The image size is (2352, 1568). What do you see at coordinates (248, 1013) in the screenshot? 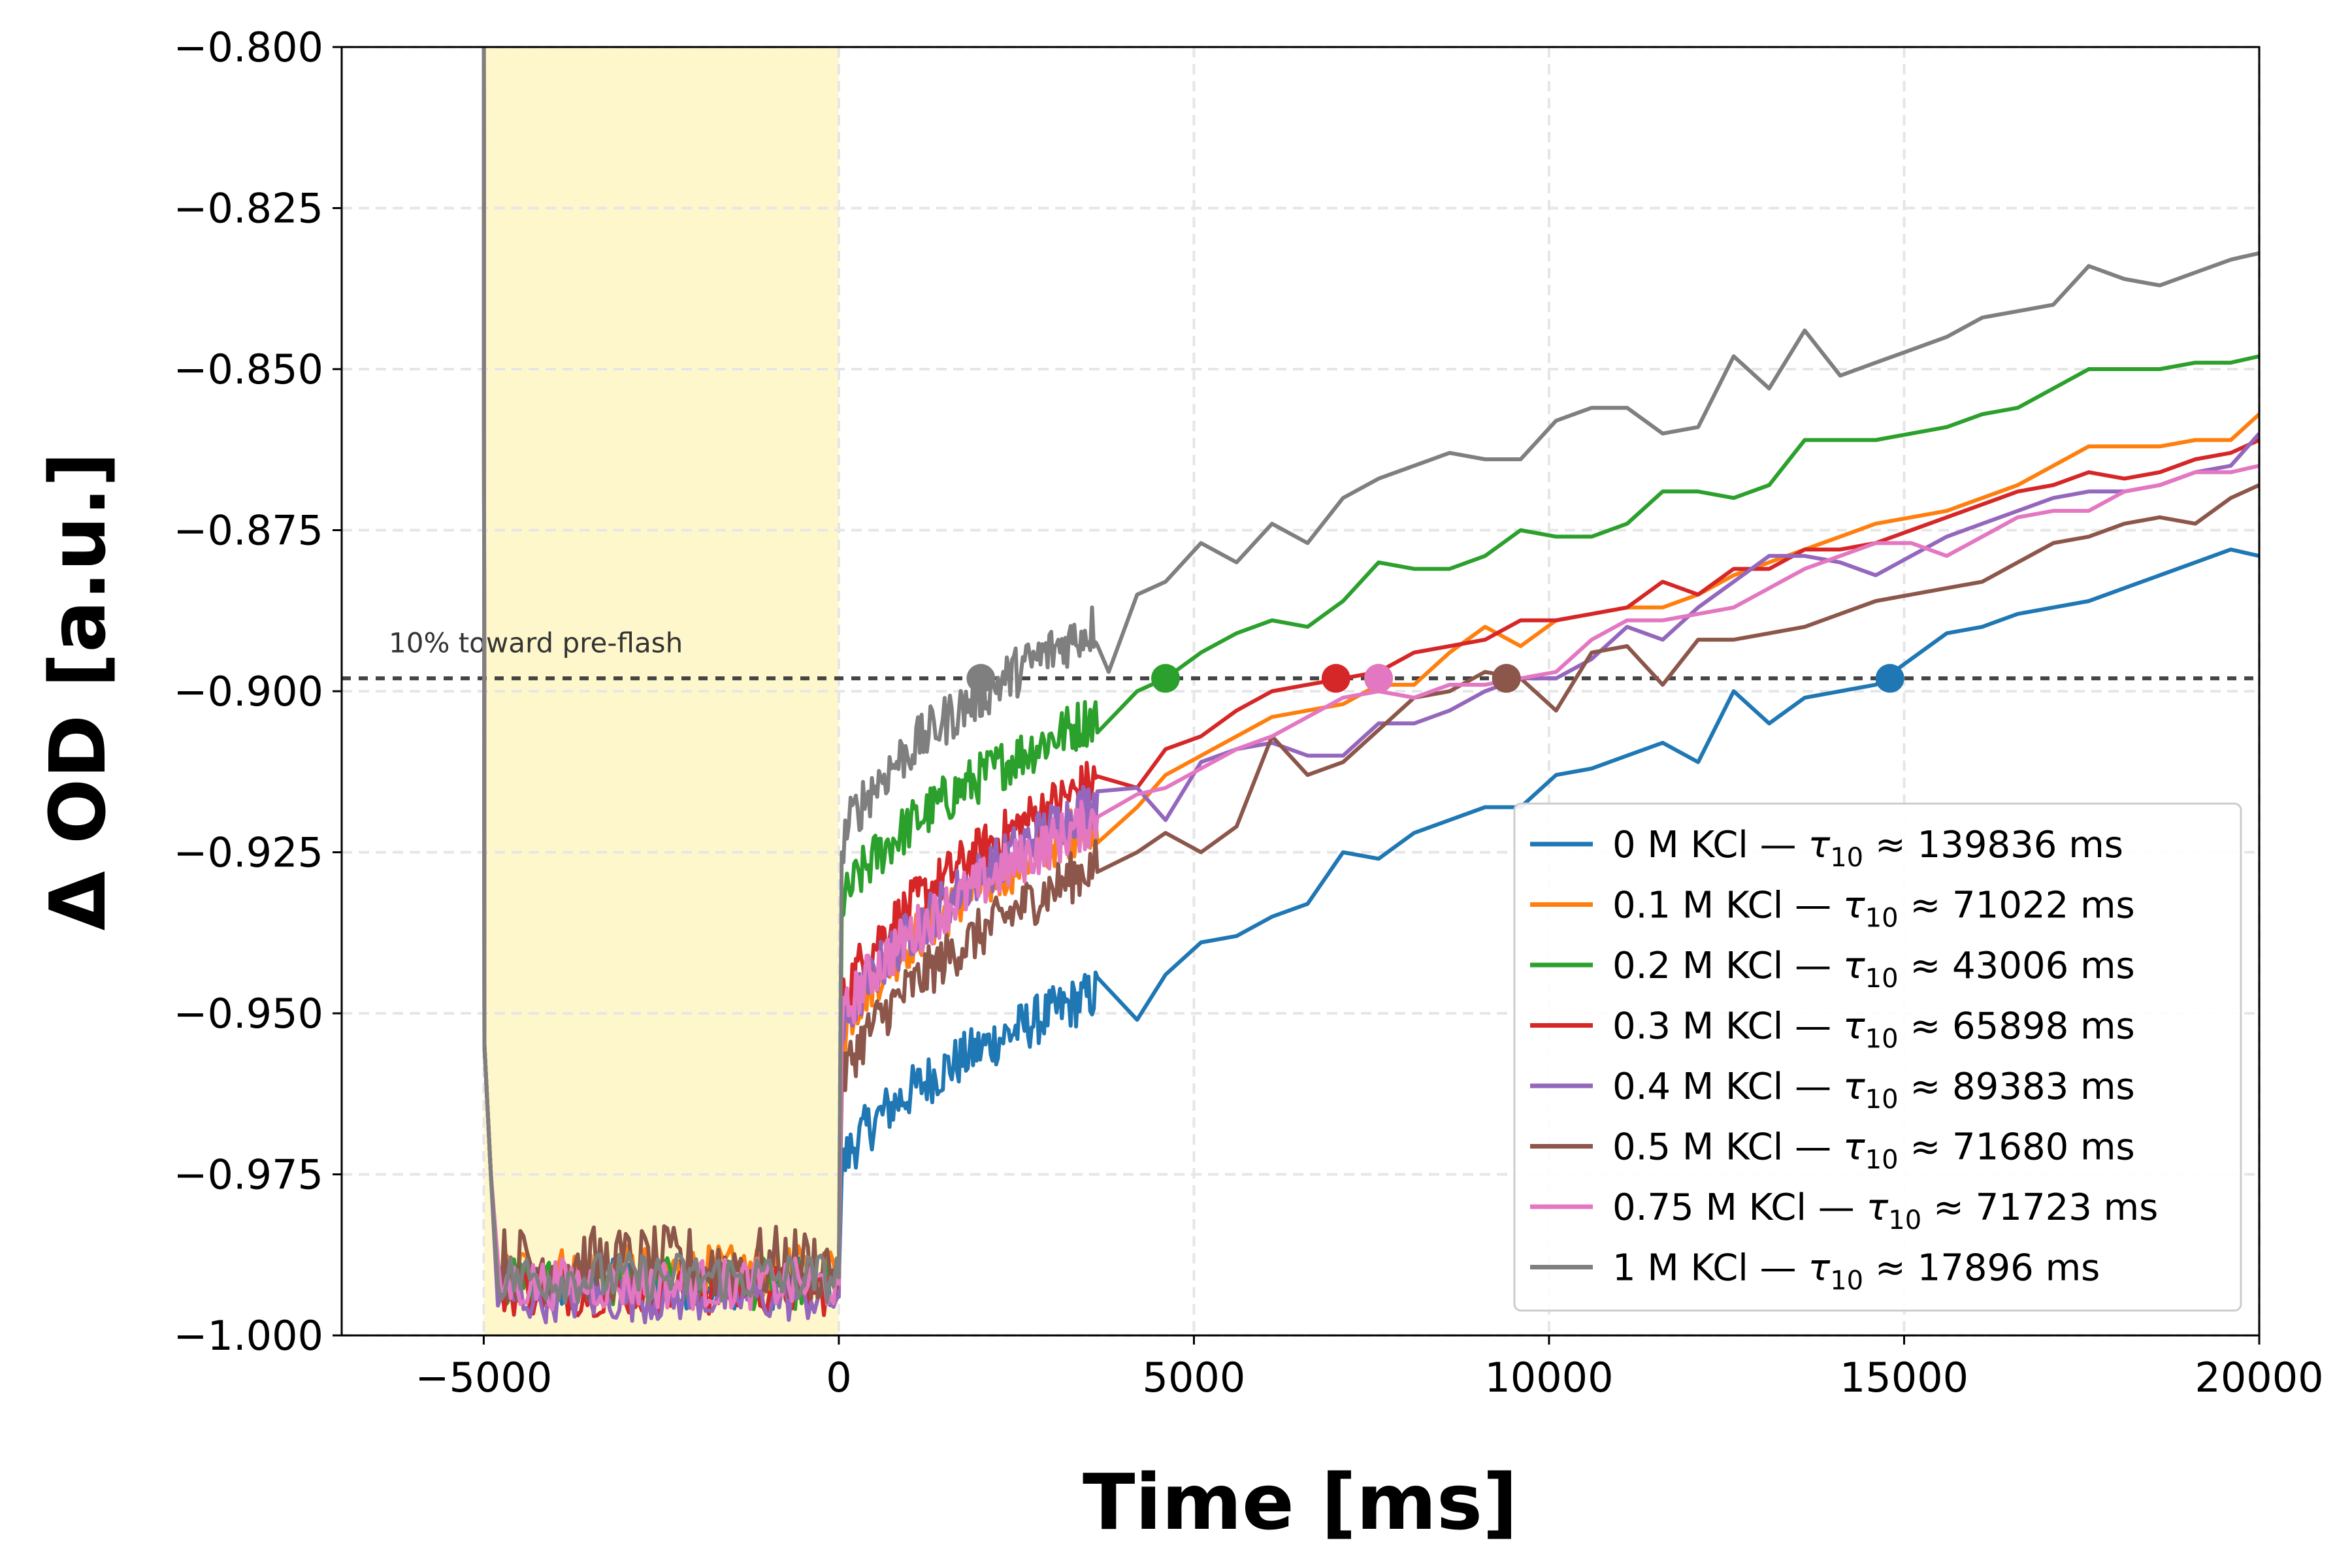
I see `y-tick-label: −0.950` at bounding box center [248, 1013].